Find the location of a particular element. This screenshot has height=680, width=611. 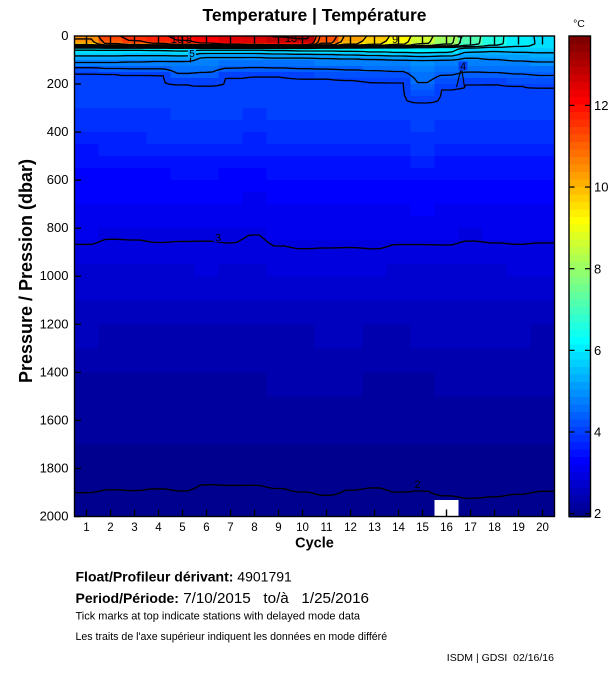

svg-text: °C is located at coordinates (579, 24).